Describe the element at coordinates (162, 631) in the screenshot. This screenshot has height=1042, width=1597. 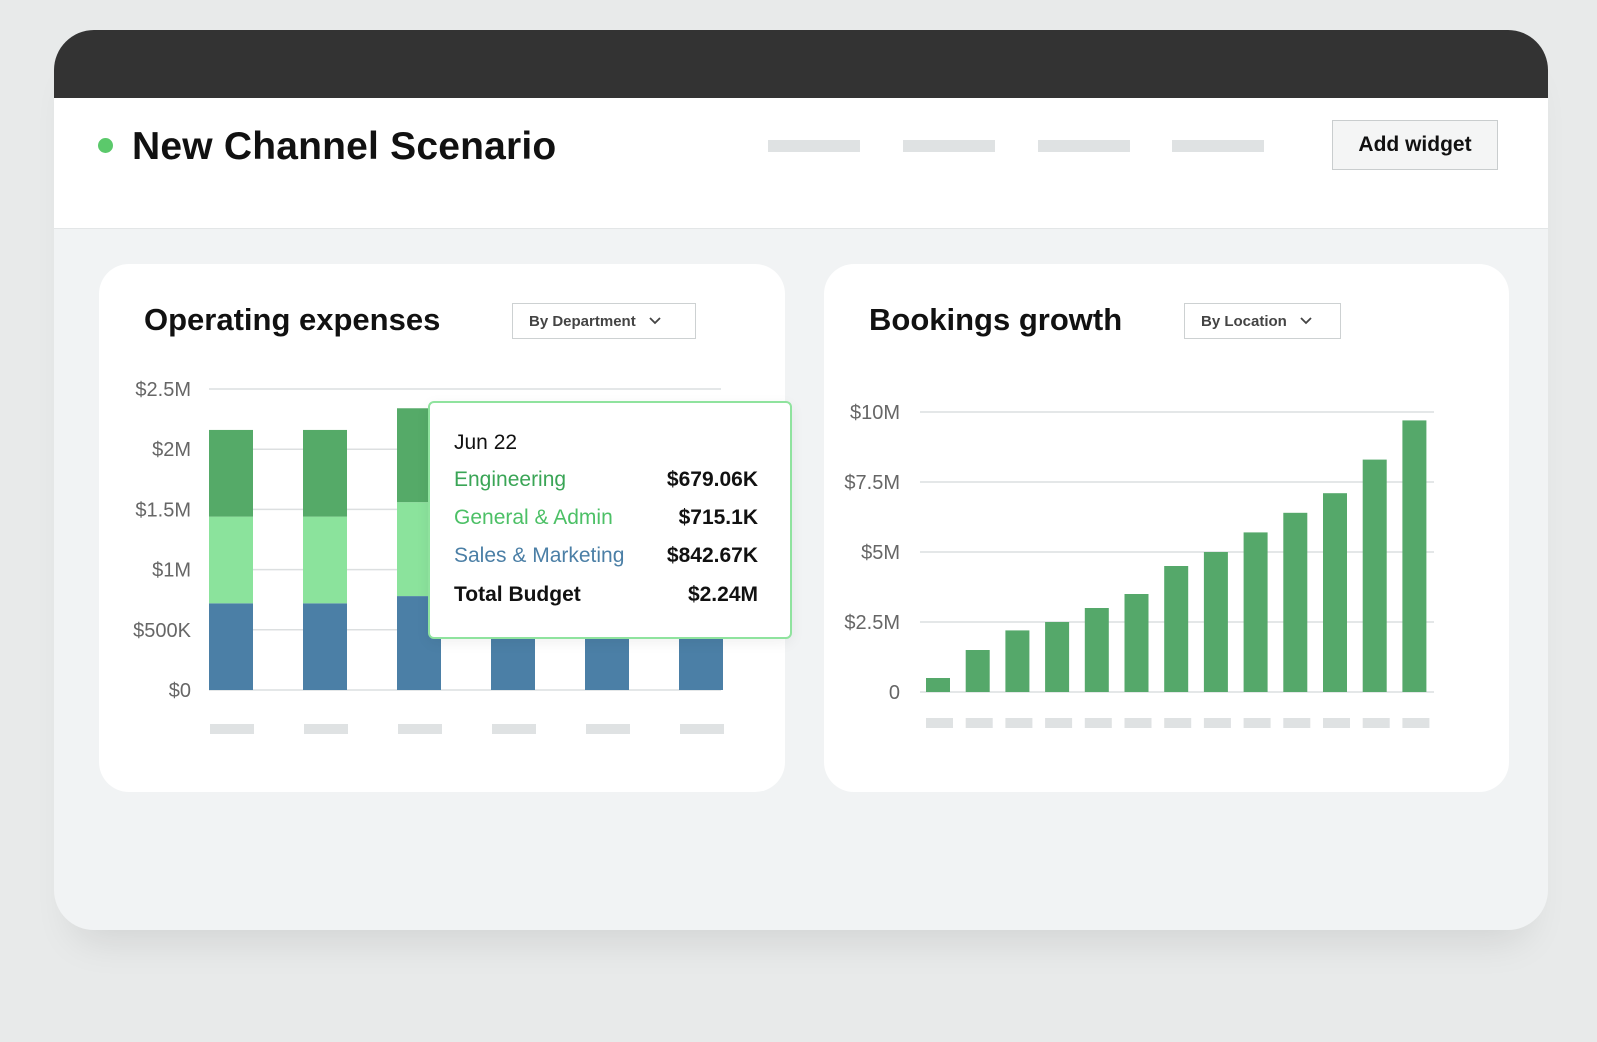
I see `y-tick-label: $500K` at that location.